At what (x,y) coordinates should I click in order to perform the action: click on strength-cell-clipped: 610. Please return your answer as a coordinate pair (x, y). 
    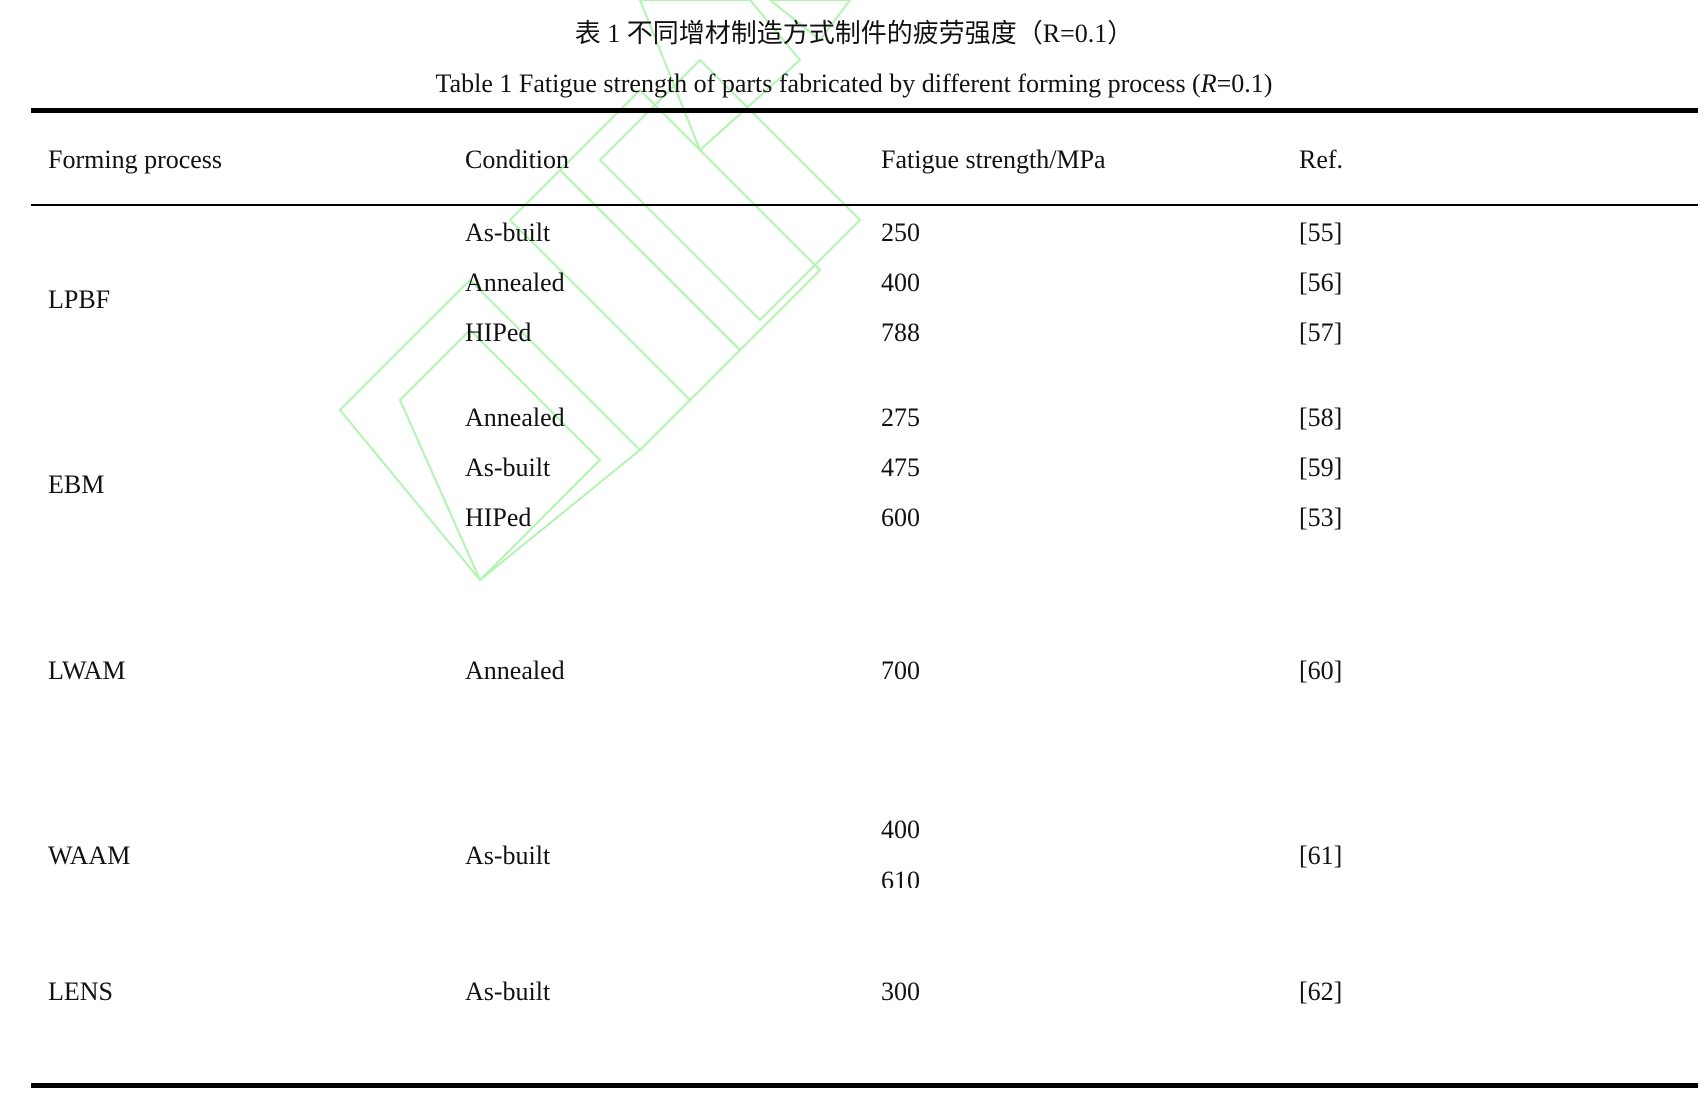
    Looking at the image, I should click on (921, 877).